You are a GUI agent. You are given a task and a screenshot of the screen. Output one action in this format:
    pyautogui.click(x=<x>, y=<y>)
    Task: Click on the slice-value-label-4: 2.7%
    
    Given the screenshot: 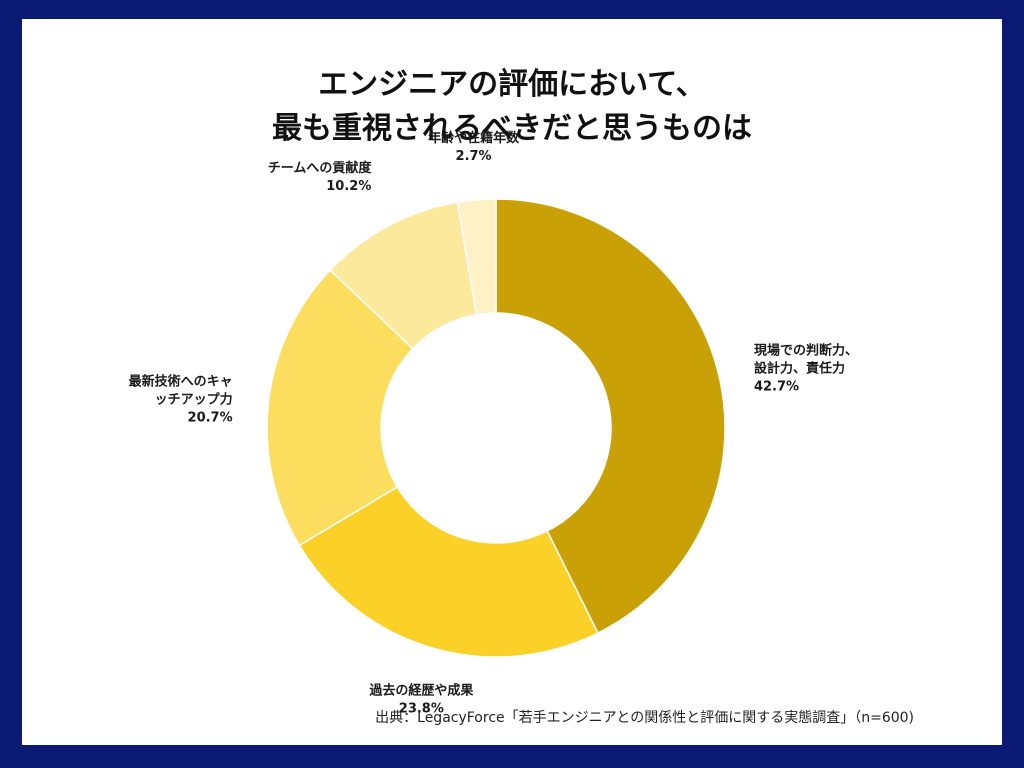 What is the action you would take?
    pyautogui.click(x=474, y=156)
    